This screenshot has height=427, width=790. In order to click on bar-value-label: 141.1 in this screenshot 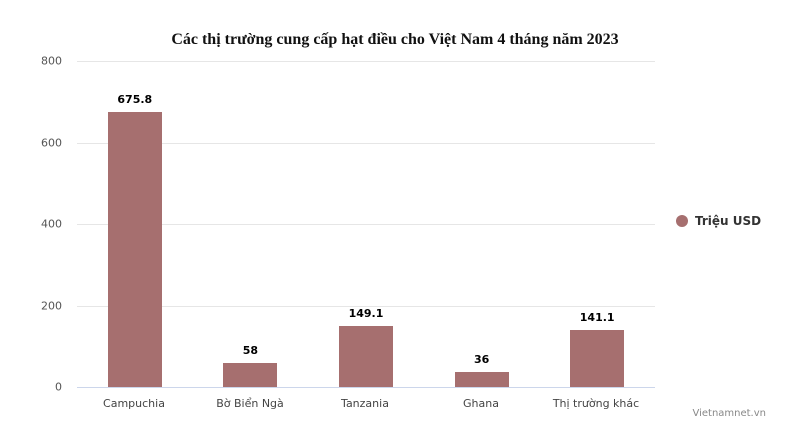, I will do `click(597, 317)`.